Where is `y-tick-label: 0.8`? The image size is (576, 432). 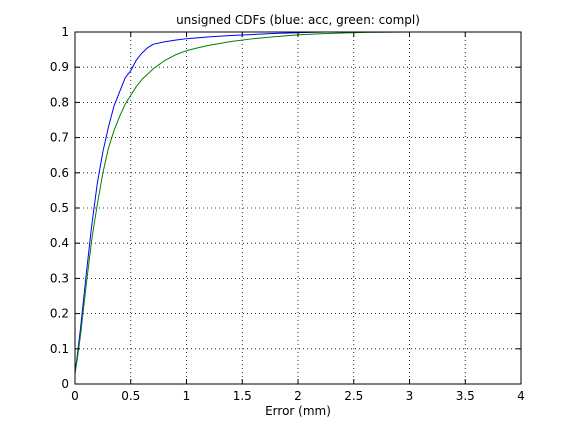
y-tick-label: 0.8 is located at coordinates (59, 102).